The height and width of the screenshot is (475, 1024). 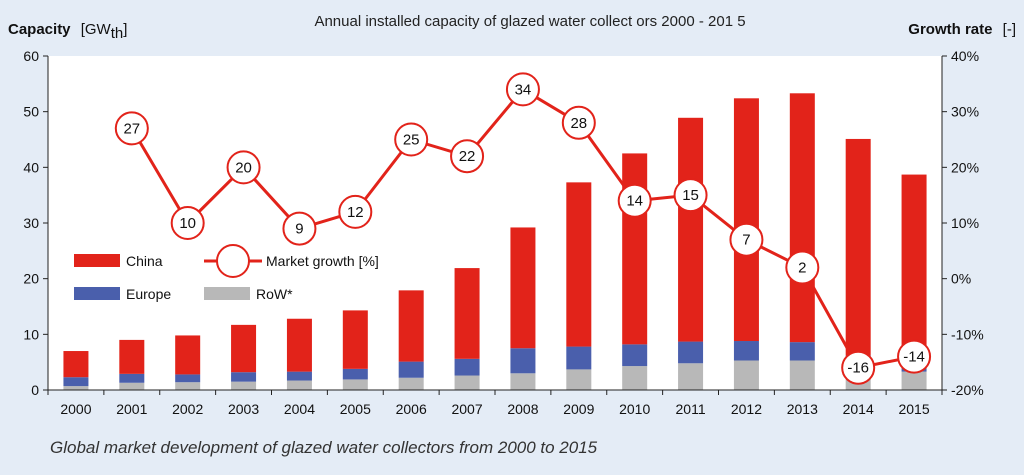 I want to click on growth-label-2008: 34, so click(x=523, y=89).